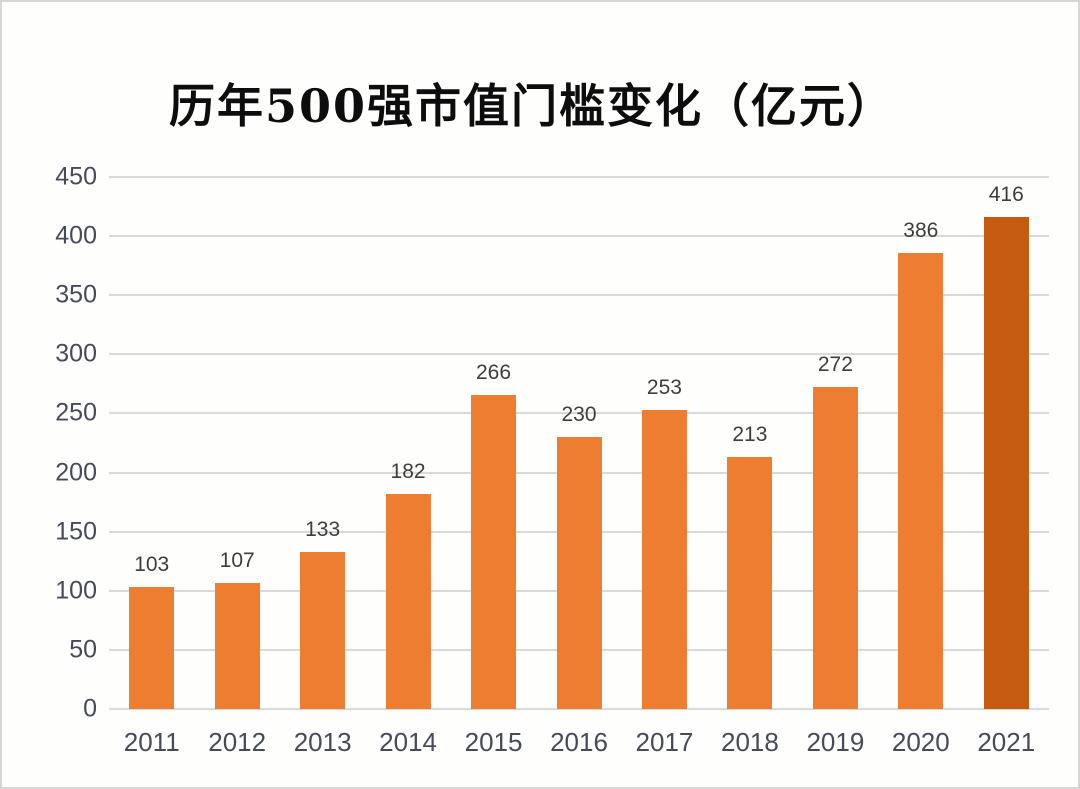 The width and height of the screenshot is (1080, 789). What do you see at coordinates (579, 742) in the screenshot?
I see `x-tick-label: 2016` at bounding box center [579, 742].